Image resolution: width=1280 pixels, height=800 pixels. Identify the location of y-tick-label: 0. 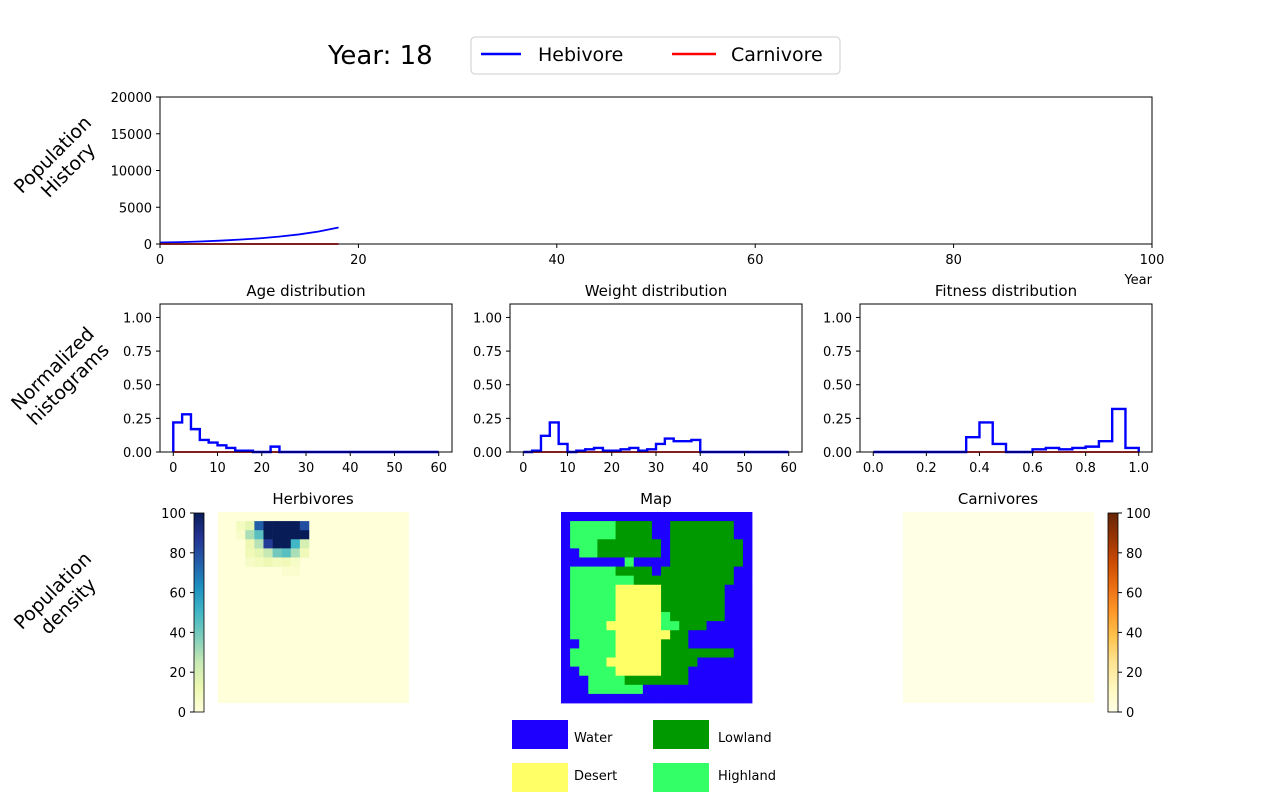
(148, 245).